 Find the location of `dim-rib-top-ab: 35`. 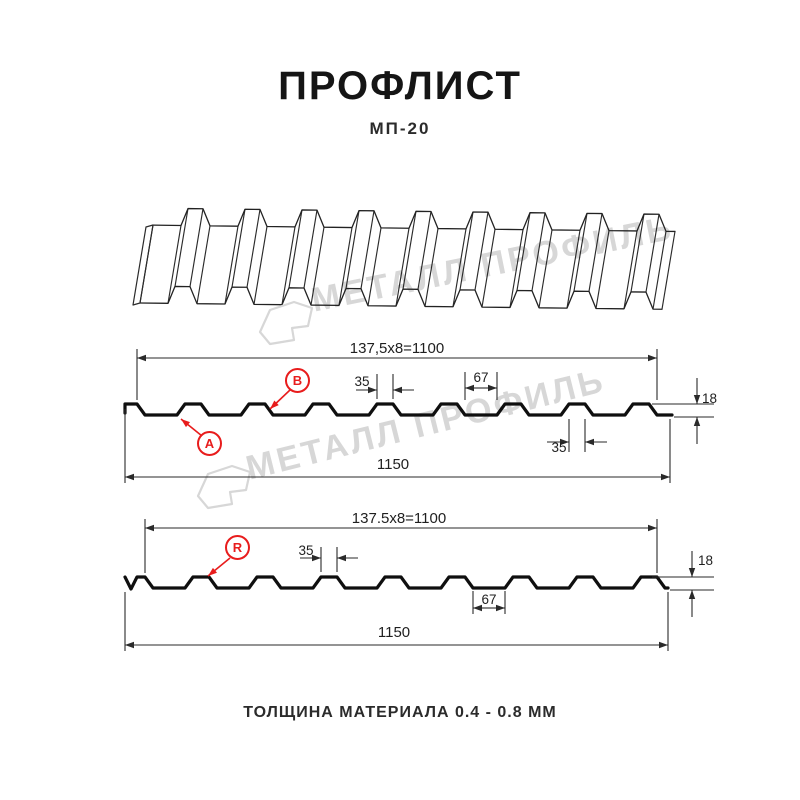

dim-rib-top-ab: 35 is located at coordinates (362, 381).